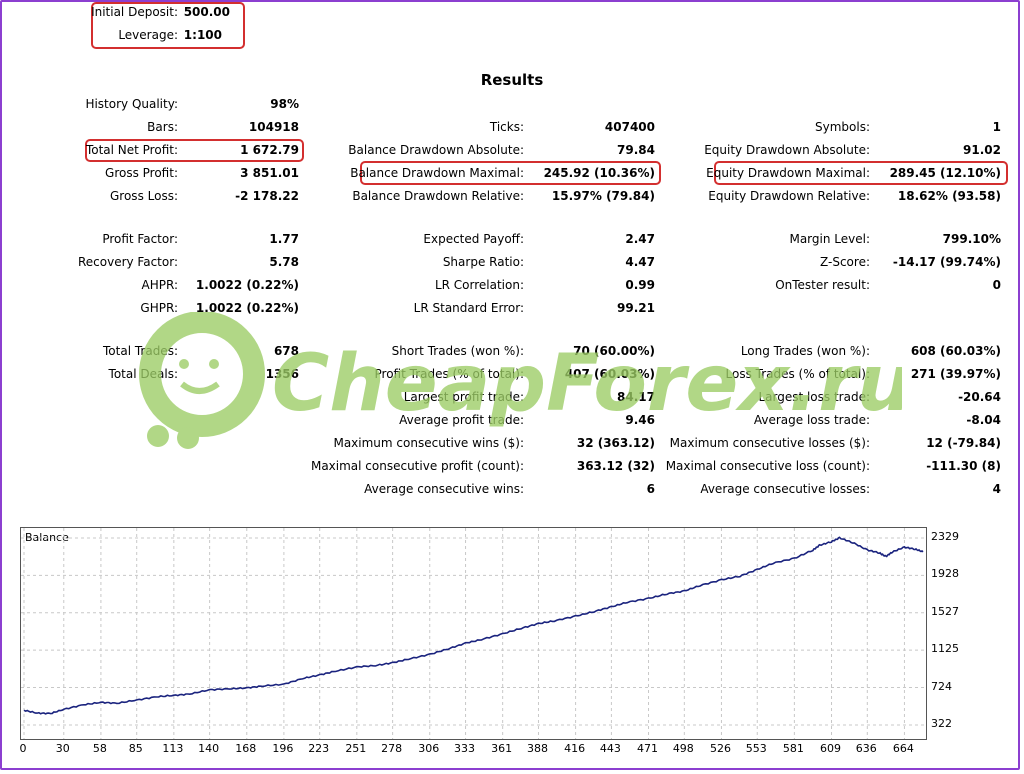 The width and height of the screenshot is (1024, 774). I want to click on gross-loss-label: Gross Loss:, so click(144, 196).